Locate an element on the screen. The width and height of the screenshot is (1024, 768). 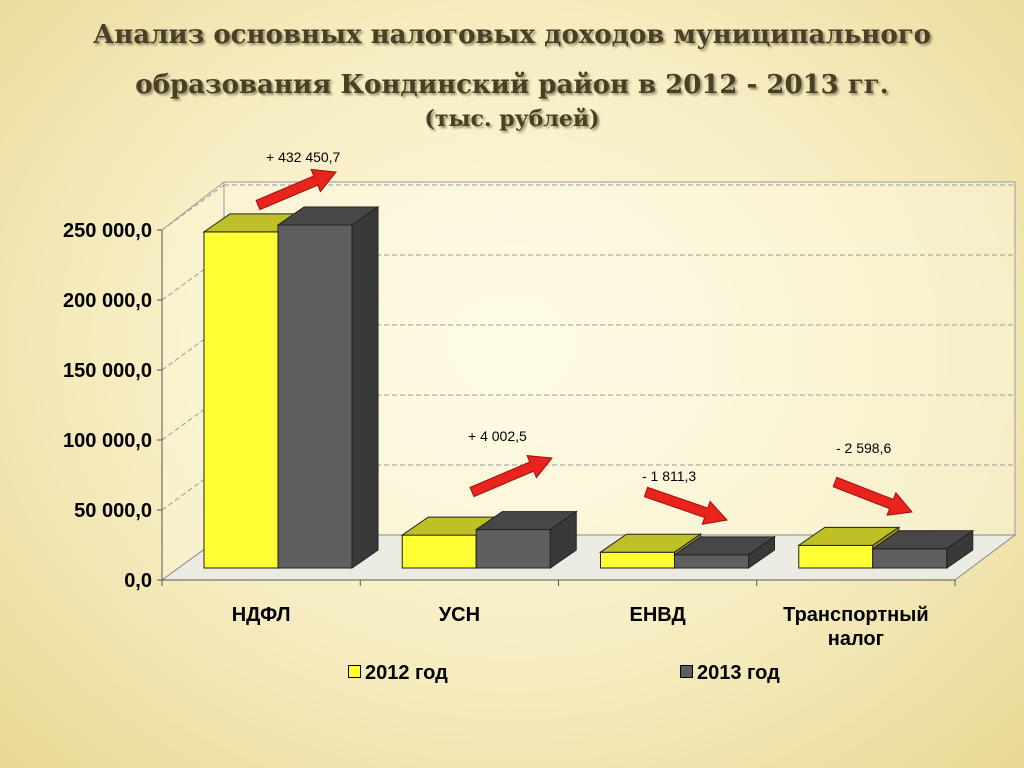
legend-2013: 2013 год is located at coordinates (730, 673).